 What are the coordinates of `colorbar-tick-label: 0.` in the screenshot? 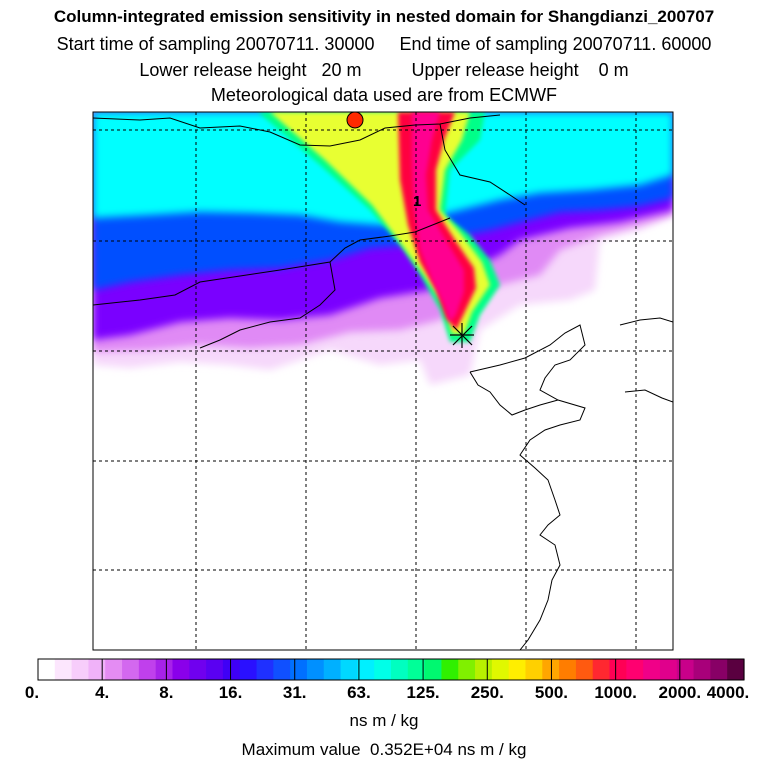 It's located at (32, 692).